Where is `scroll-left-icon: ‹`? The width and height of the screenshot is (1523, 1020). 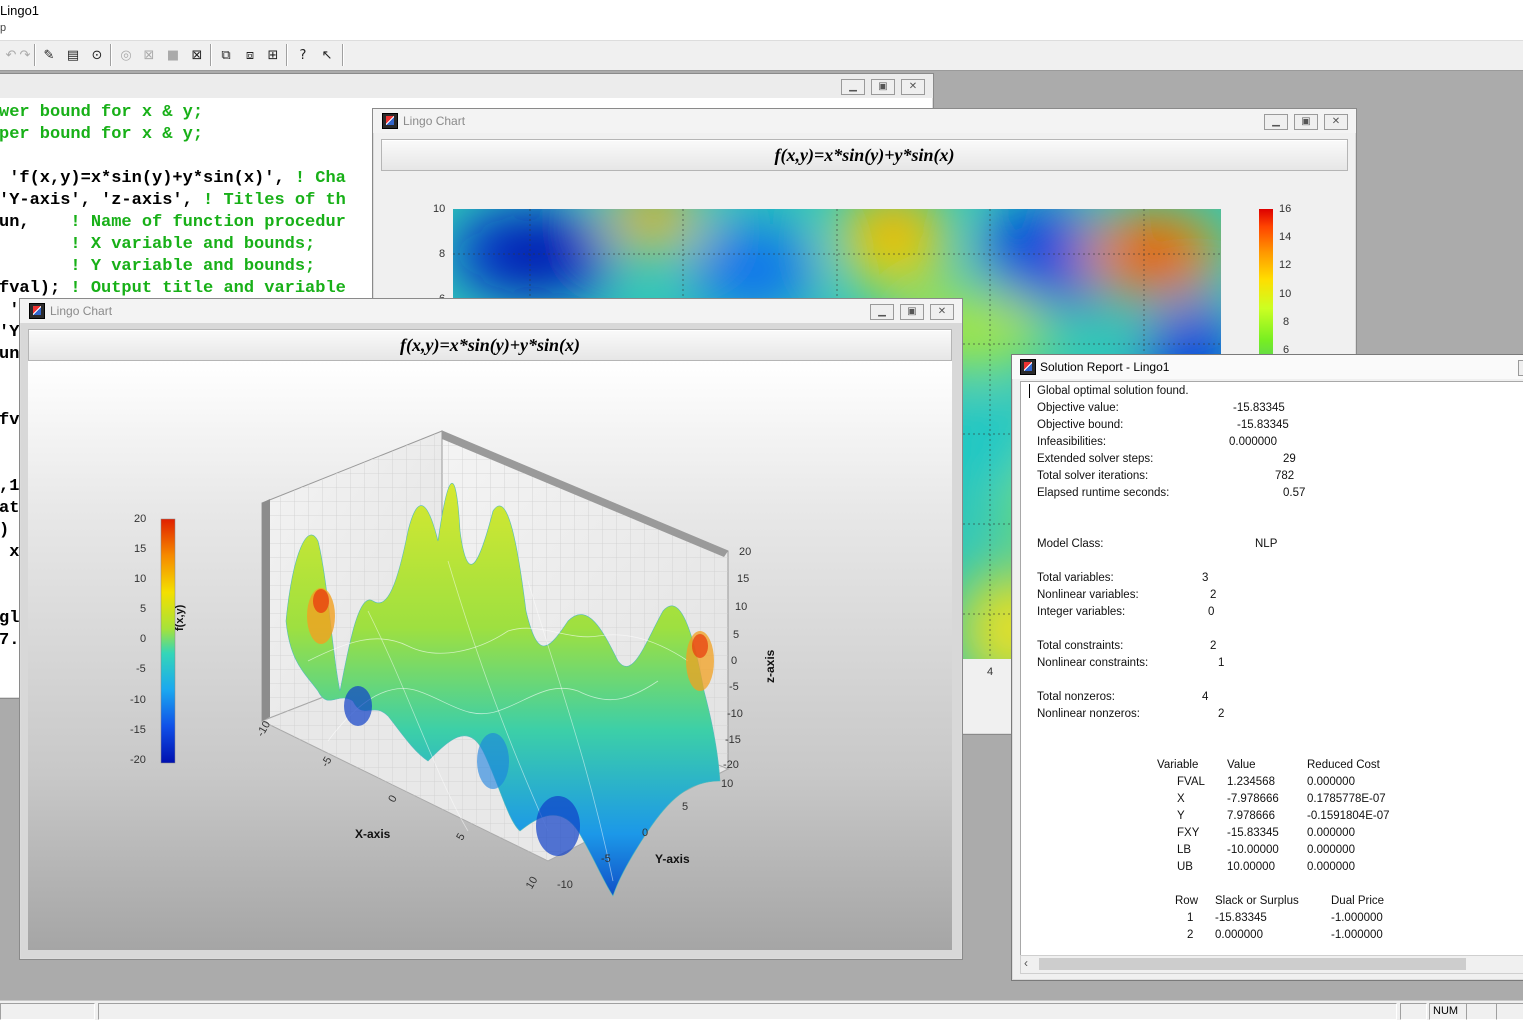 scroll-left-icon: ‹ is located at coordinates (1026, 963).